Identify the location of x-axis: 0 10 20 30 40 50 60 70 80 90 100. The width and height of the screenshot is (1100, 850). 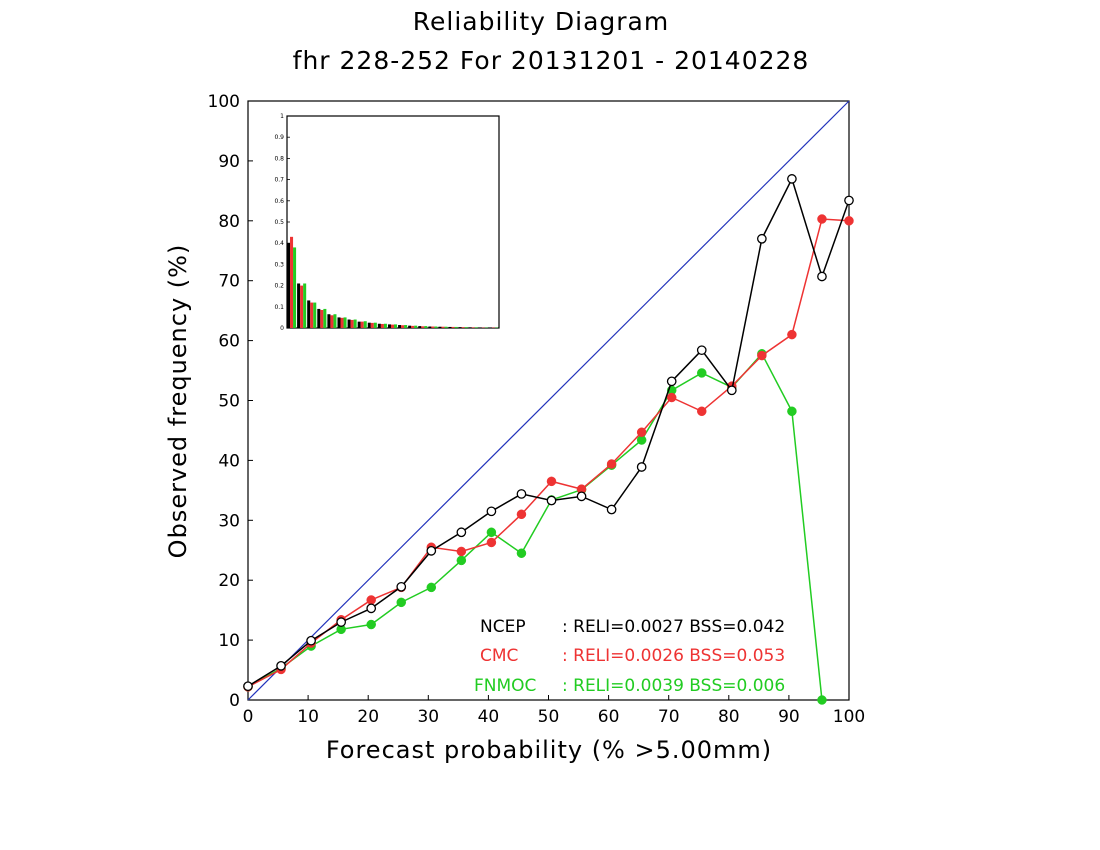
(554, 711).